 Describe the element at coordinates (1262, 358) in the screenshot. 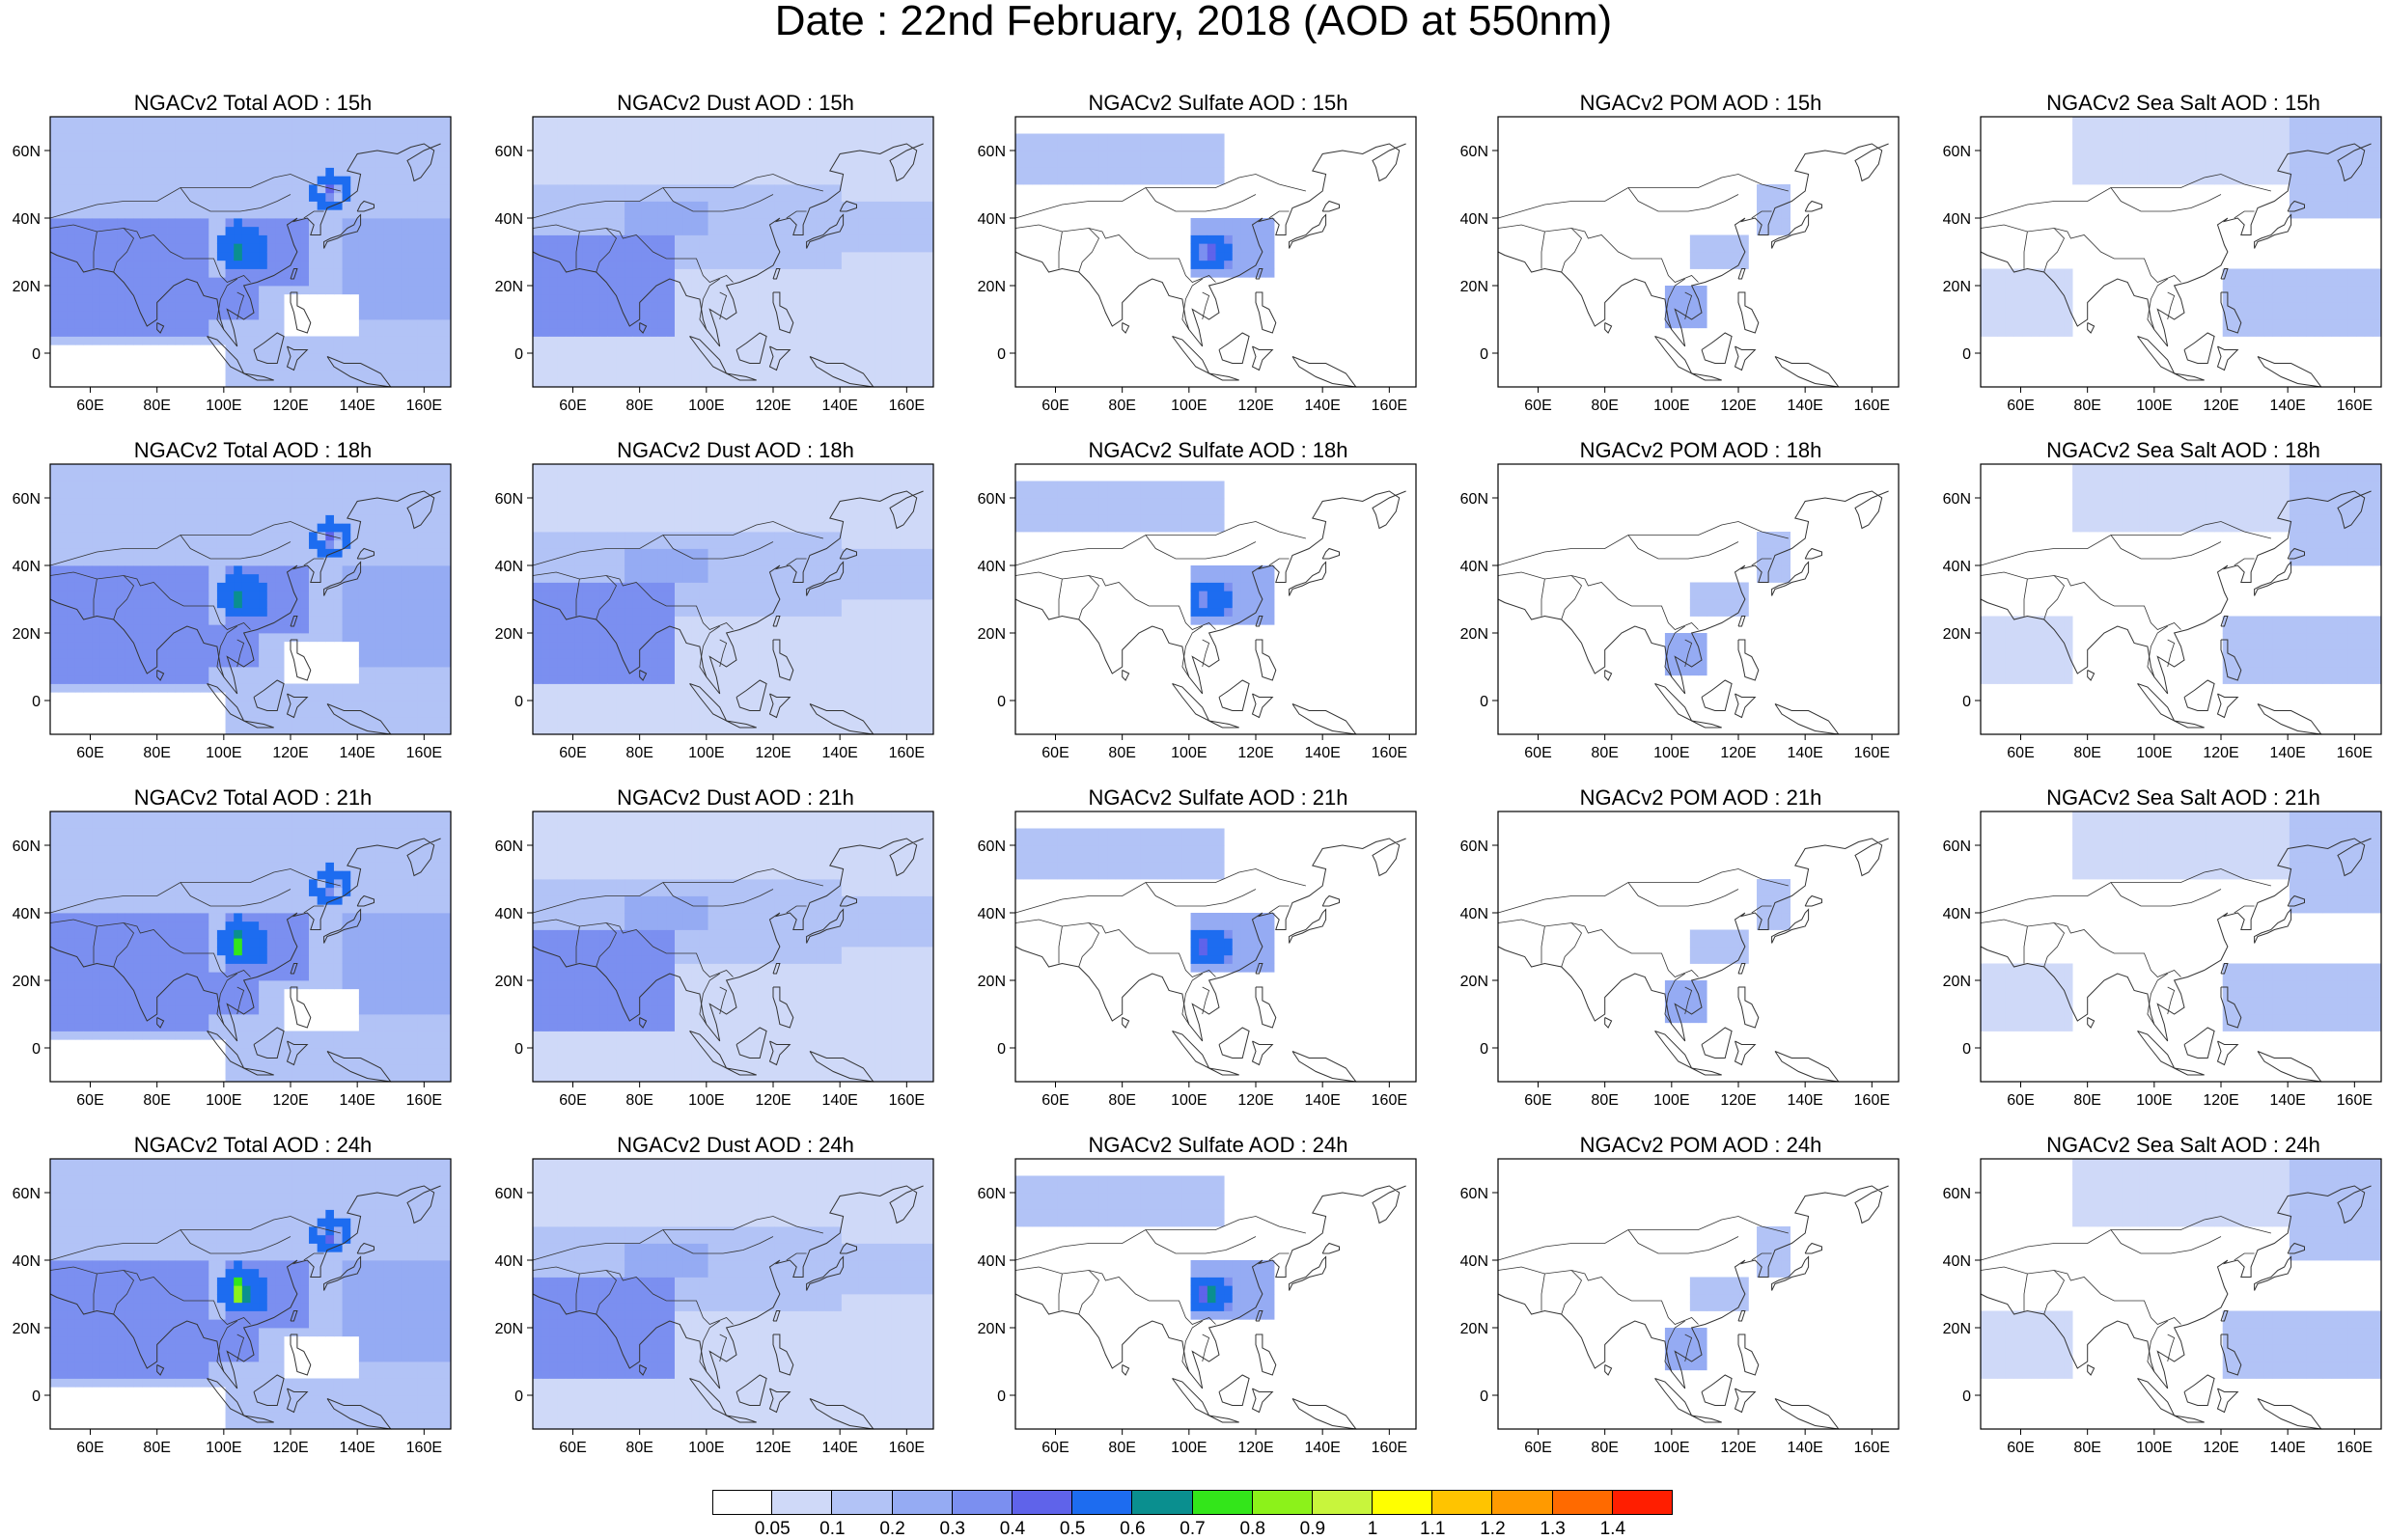

I see `coastline` at that location.